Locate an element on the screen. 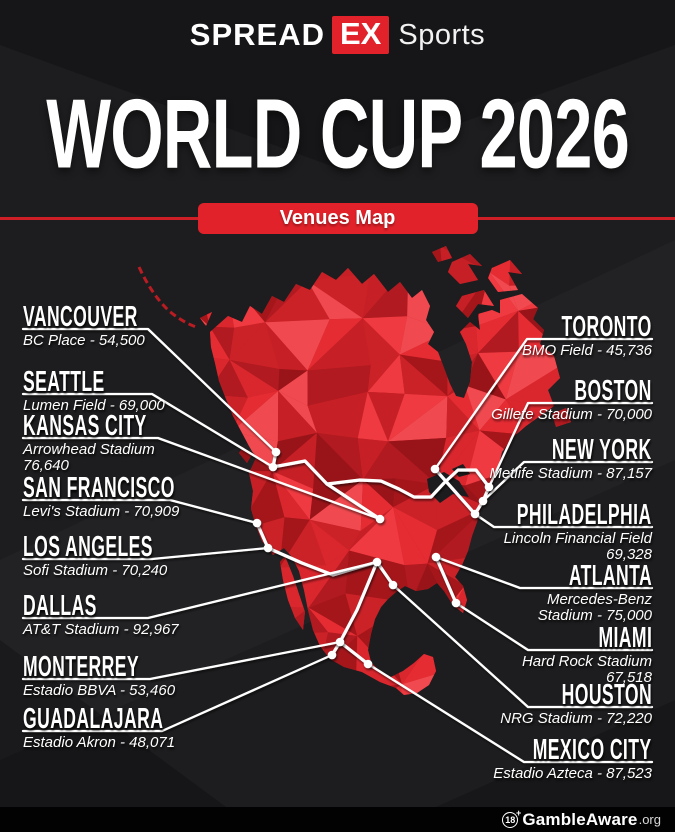 This screenshot has width=675, height=832. connector-boston is located at coordinates (570, 445).